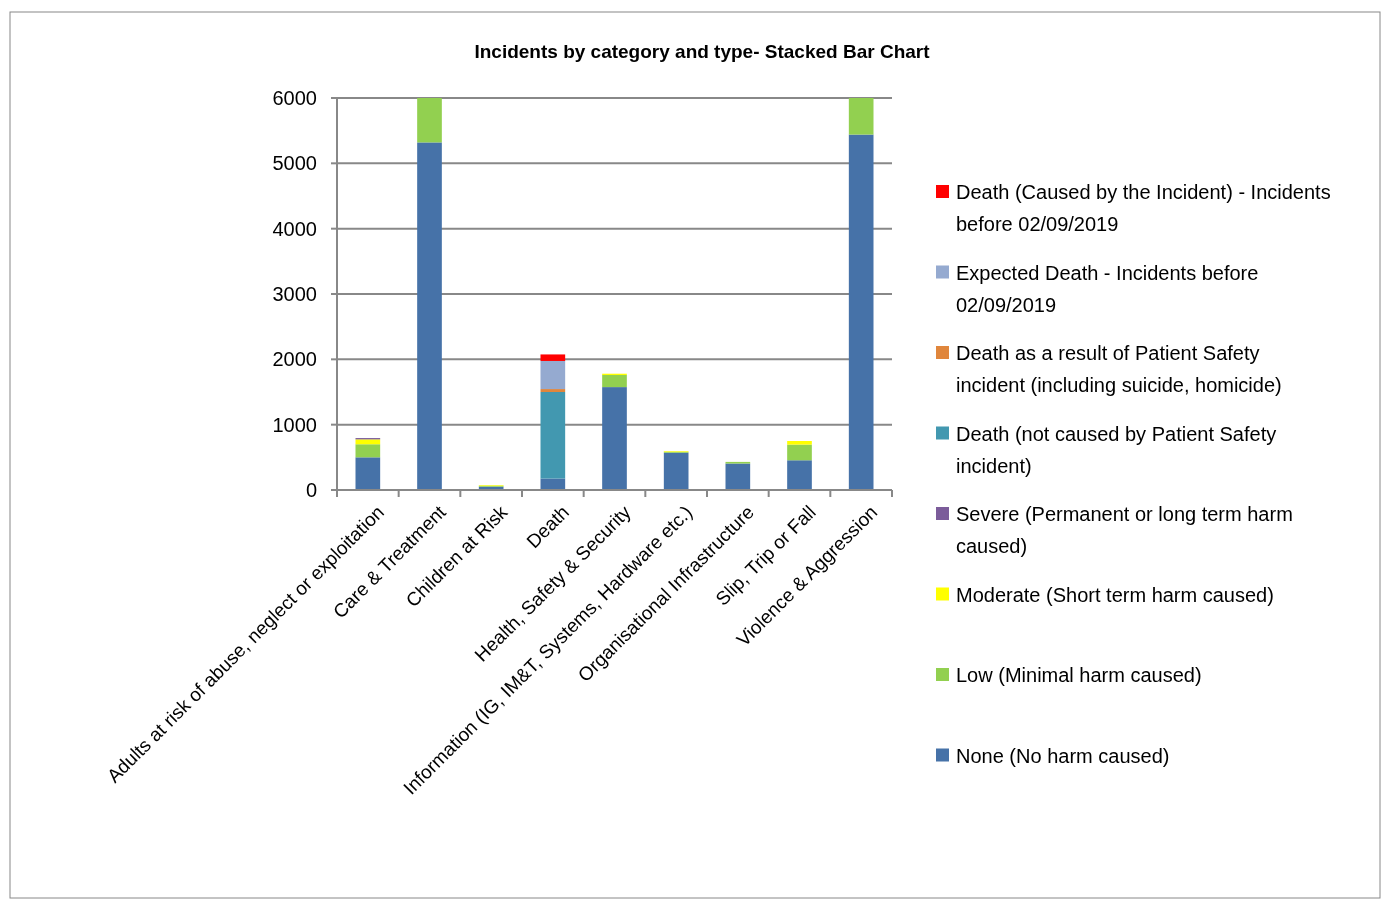 The image size is (1384, 902). I want to click on y-tick-label: 6000, so click(294, 98).